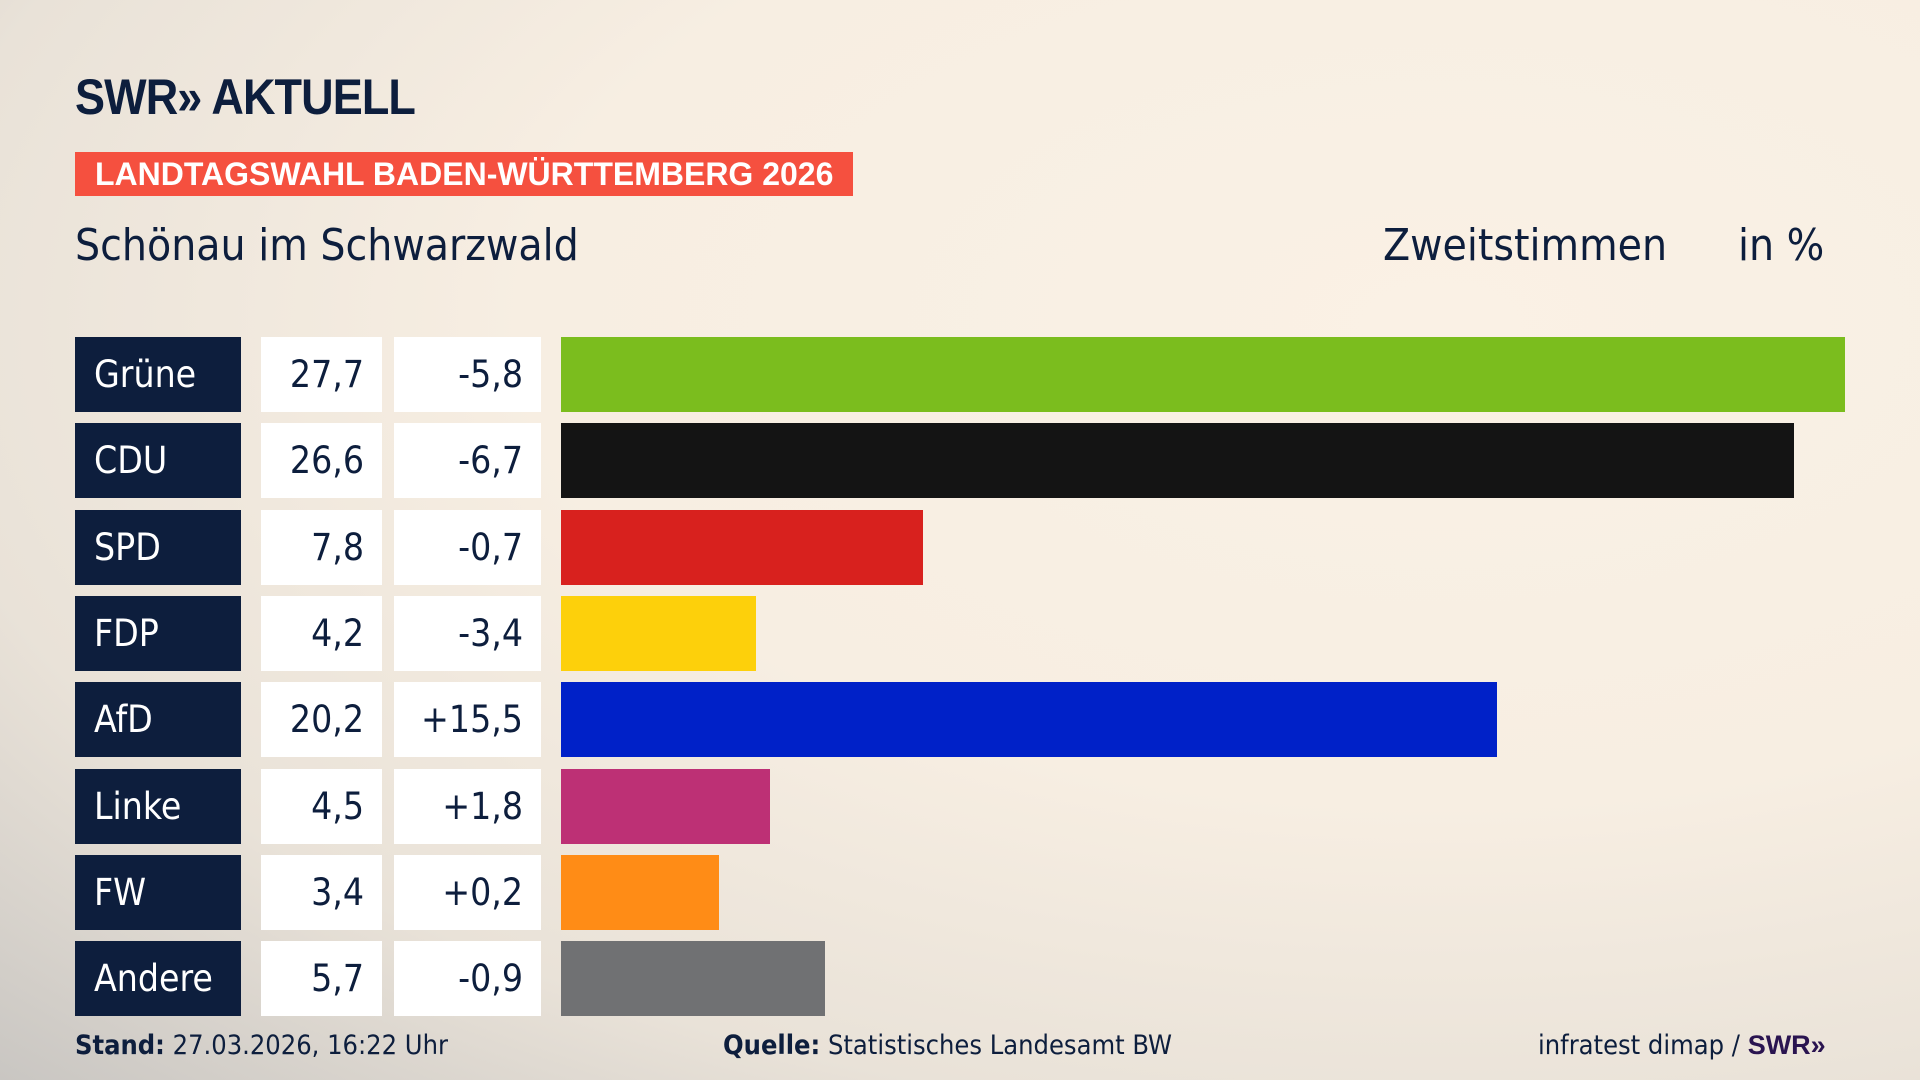  Describe the element at coordinates (467, 892) in the screenshot. I see `change-label: +0,2` at that location.